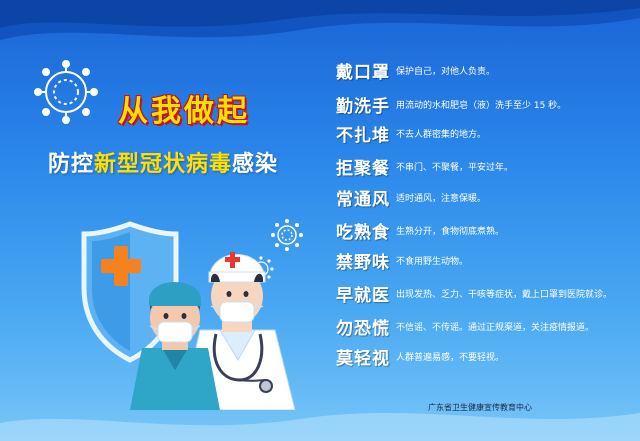 This screenshot has width=640, height=441. I want to click on item-description: 不信谣、不传谣。通过正规渠道，关注疫情报道。, so click(495, 328).